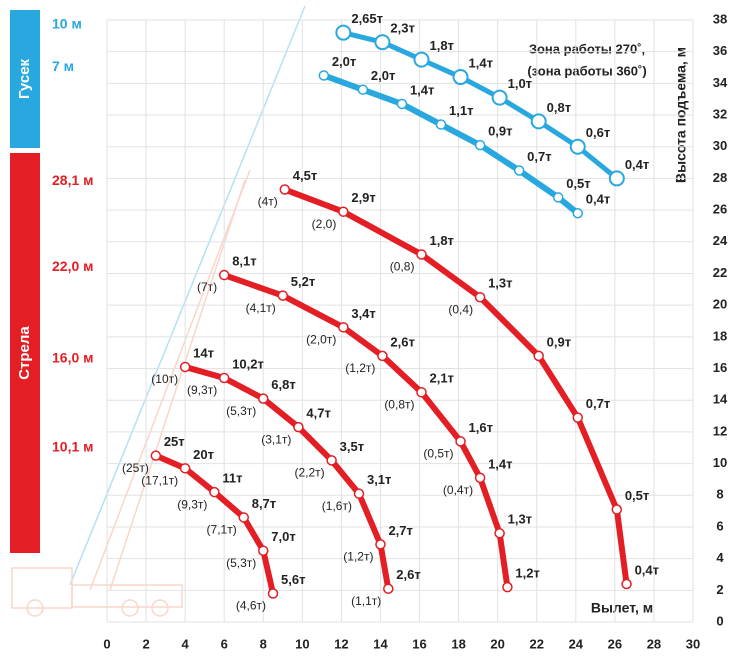 This screenshot has width=737, height=660. I want to click on load-label-360: (9,3т), so click(202, 390).